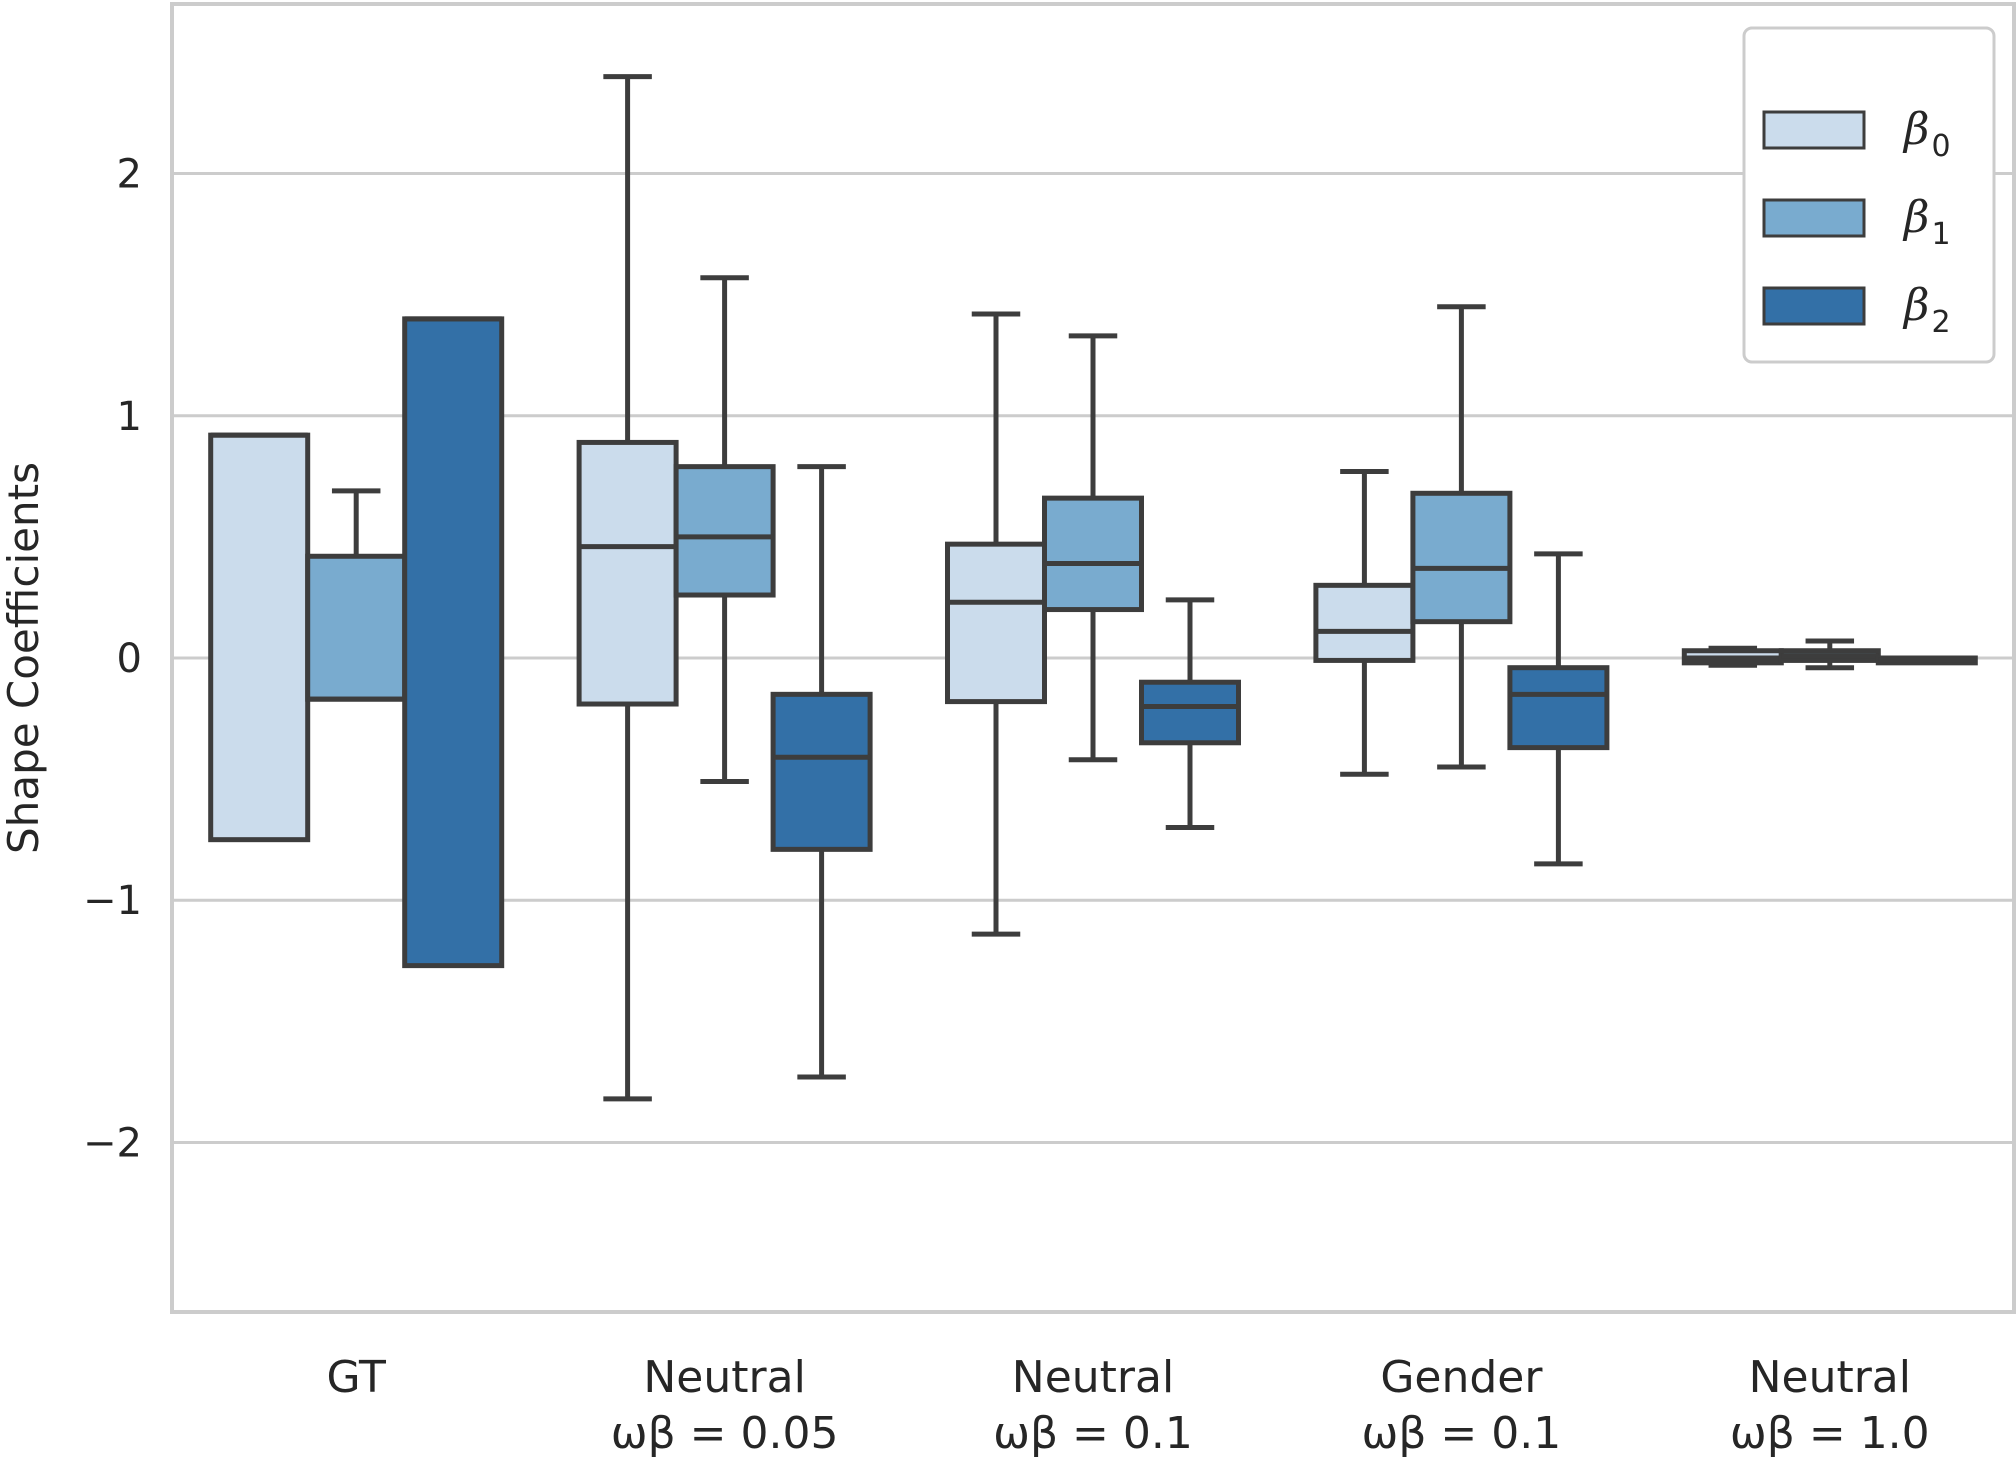  What do you see at coordinates (1940, 234) in the screenshot?
I see `legend-subscript: 1` at bounding box center [1940, 234].